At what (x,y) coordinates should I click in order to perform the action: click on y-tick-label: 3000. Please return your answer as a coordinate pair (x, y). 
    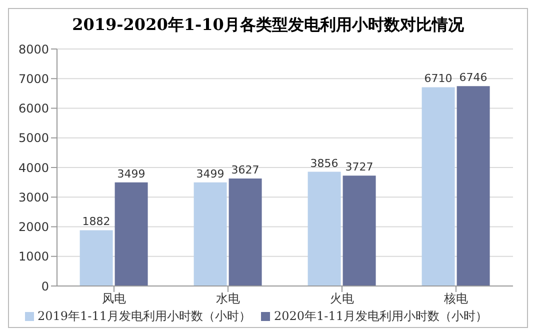
    Looking at the image, I should click on (33, 197).